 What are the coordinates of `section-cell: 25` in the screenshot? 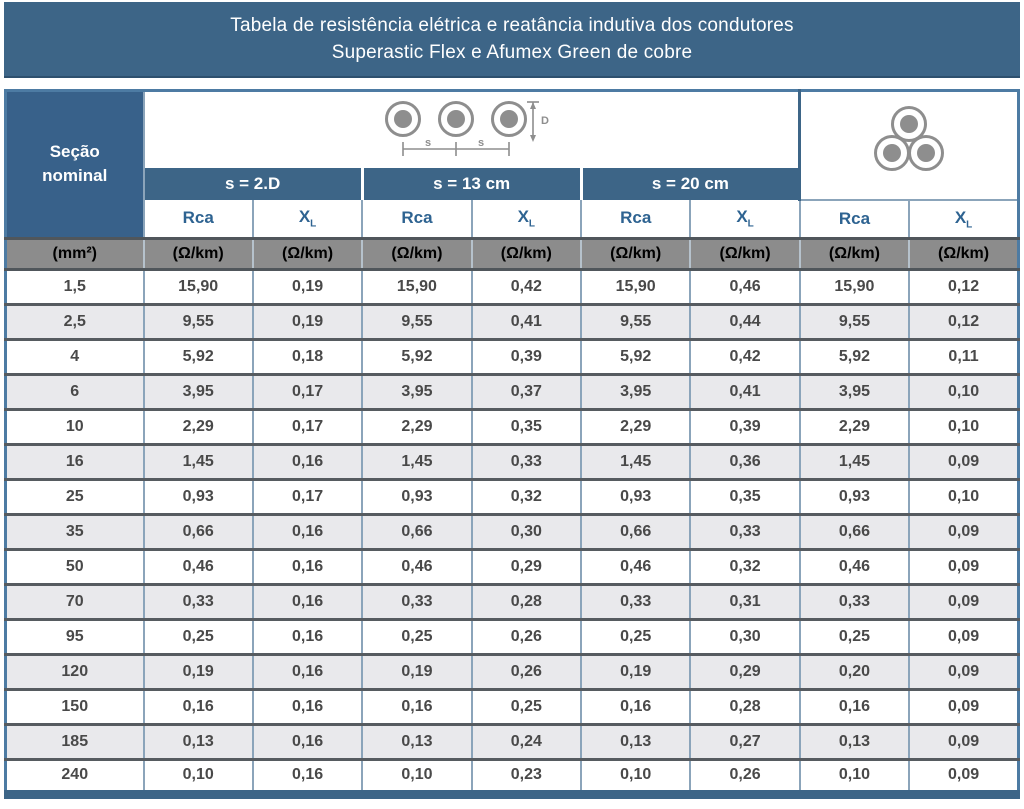 It's located at (74, 496).